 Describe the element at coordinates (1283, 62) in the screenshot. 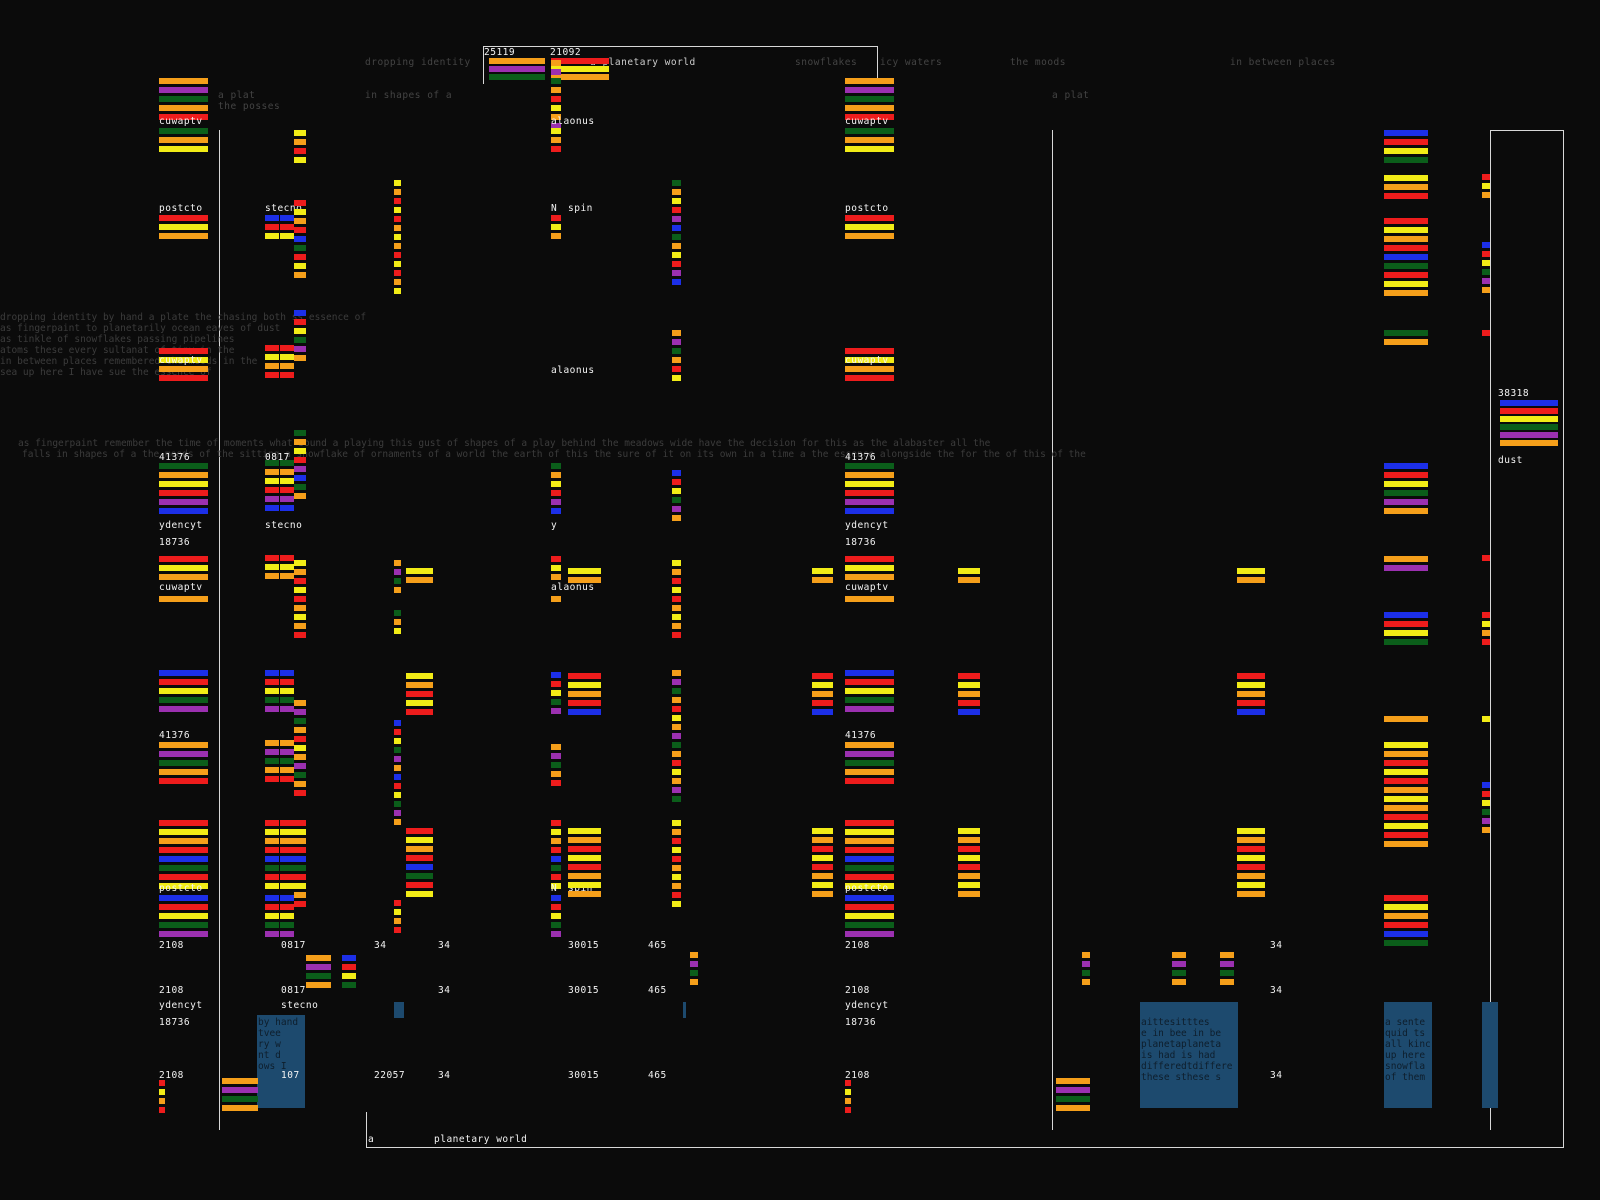

I see `header-word: in between places` at that location.